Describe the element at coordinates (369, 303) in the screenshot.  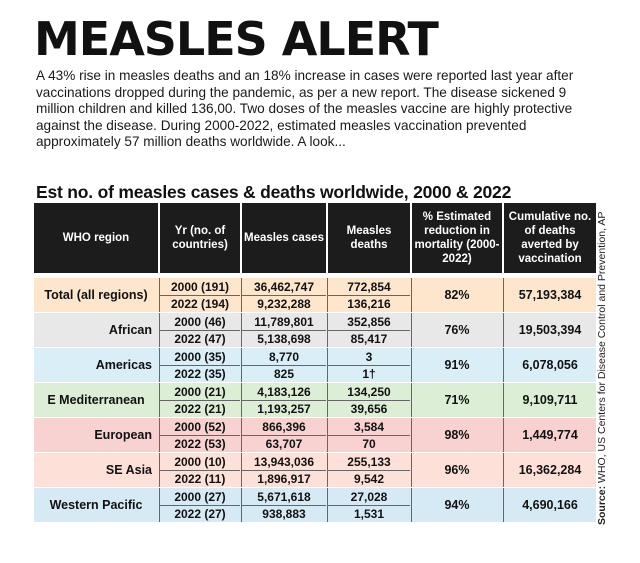
I see `deaths-2022: 136,216` at that location.